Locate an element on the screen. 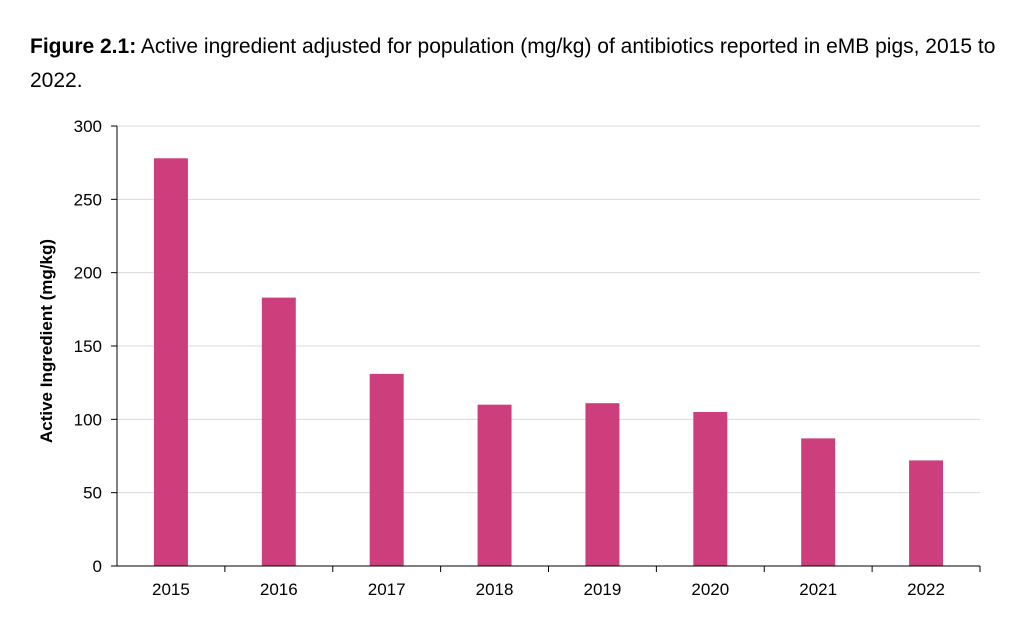 This screenshot has width=1024, height=626. x-tick-label: 2017 is located at coordinates (387, 589).